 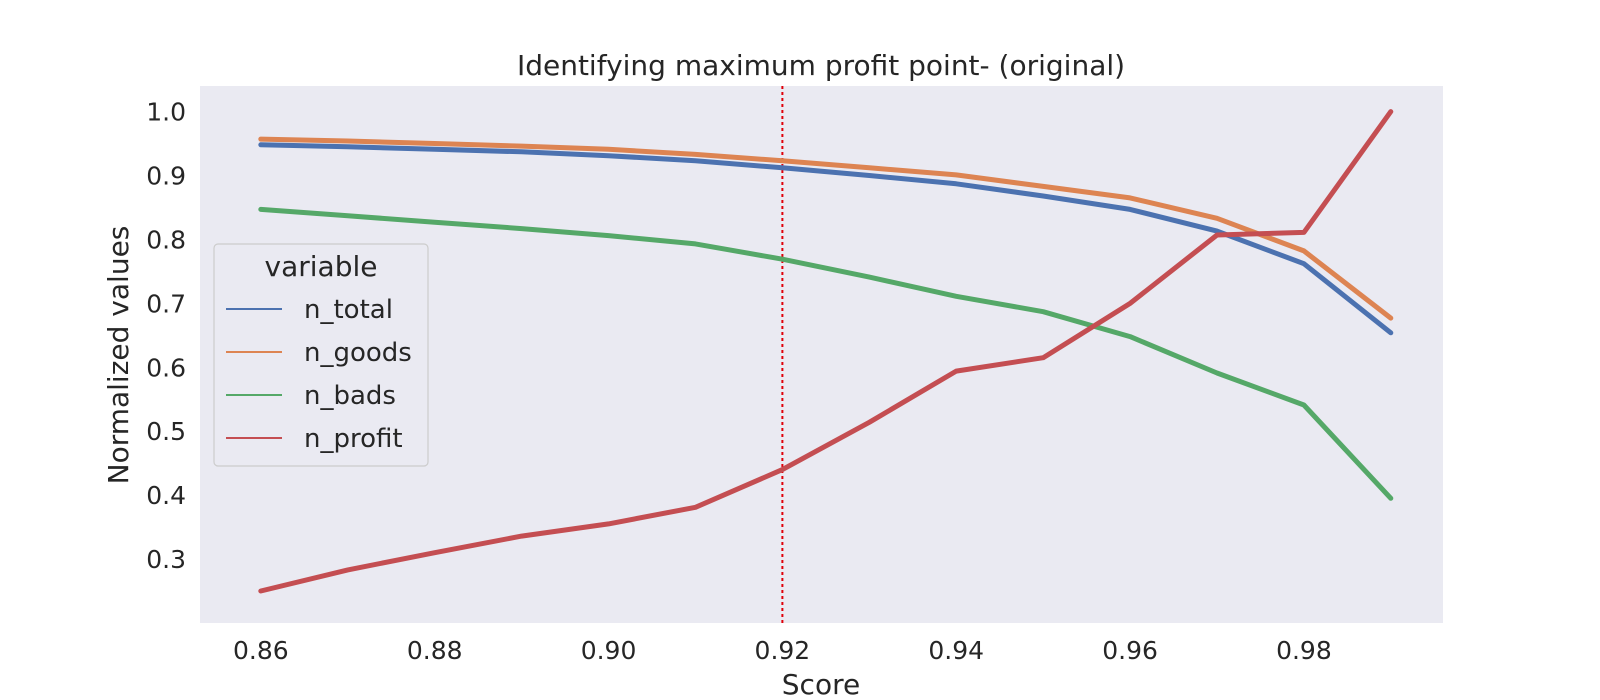 What do you see at coordinates (1130, 650) in the screenshot?
I see `x-tick-label: 0.96` at bounding box center [1130, 650].